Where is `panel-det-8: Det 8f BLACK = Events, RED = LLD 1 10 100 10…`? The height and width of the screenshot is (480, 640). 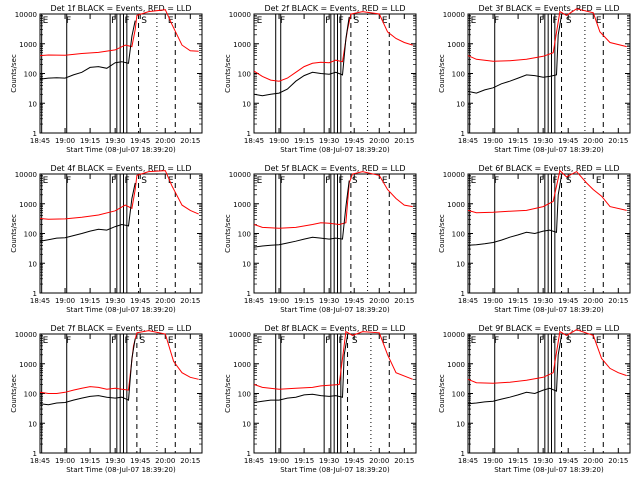 panel-det-8: Det 8f BLACK = Events, RED = LLD 1 10 100 10… is located at coordinates (320, 399).